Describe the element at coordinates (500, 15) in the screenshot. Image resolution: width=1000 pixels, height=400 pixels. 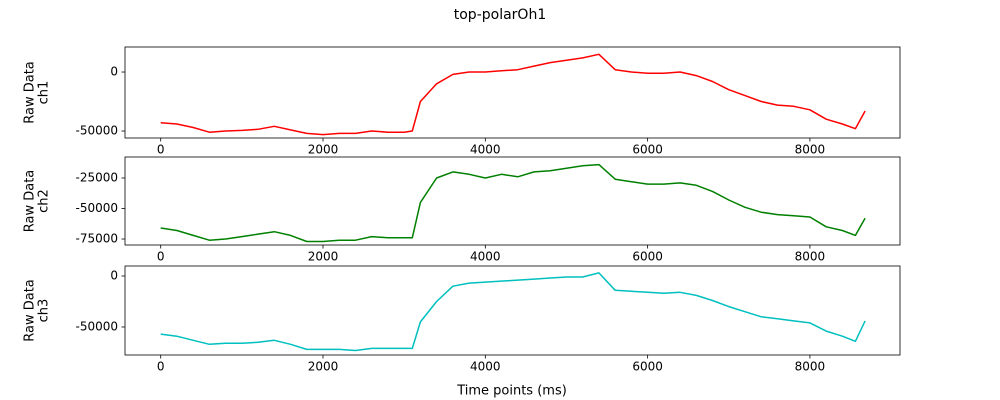
I see `figure-title: top-polarOh1` at that location.